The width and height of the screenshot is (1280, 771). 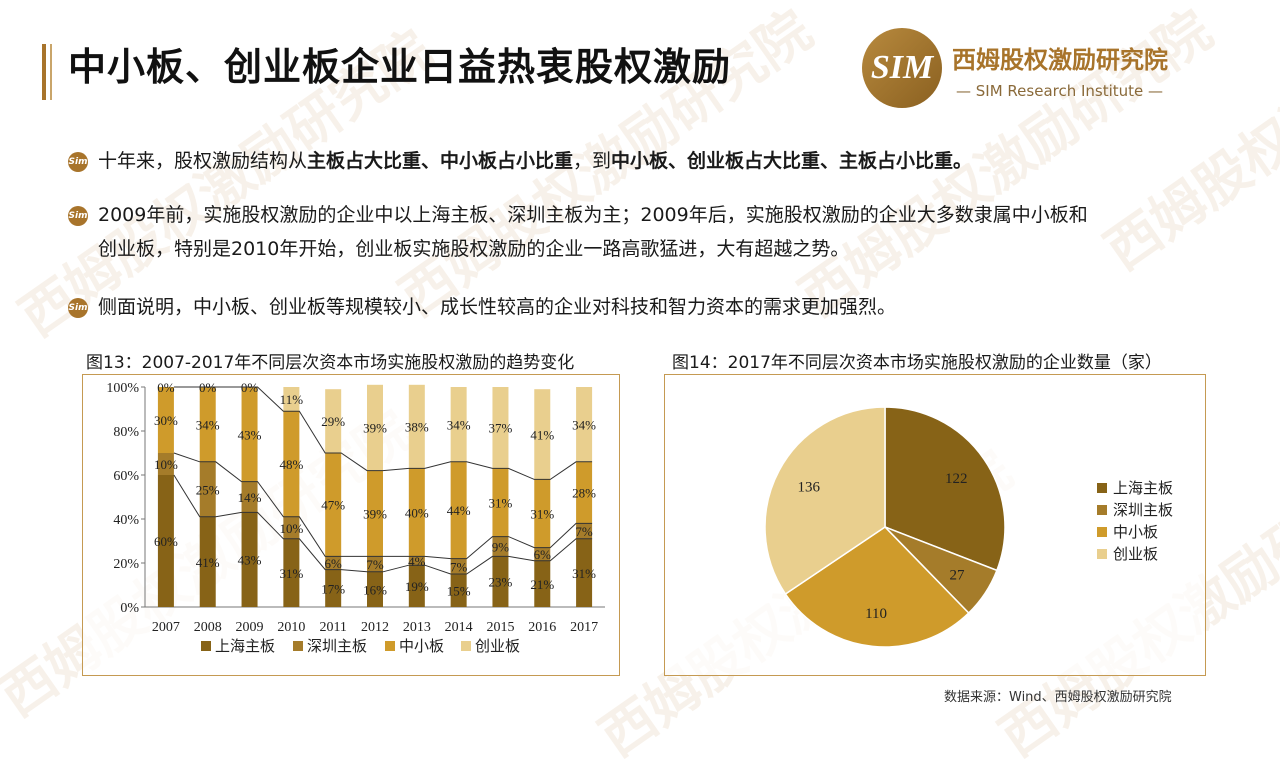 What do you see at coordinates (166, 627) in the screenshot?
I see `x-tick-label: 2007` at bounding box center [166, 627].